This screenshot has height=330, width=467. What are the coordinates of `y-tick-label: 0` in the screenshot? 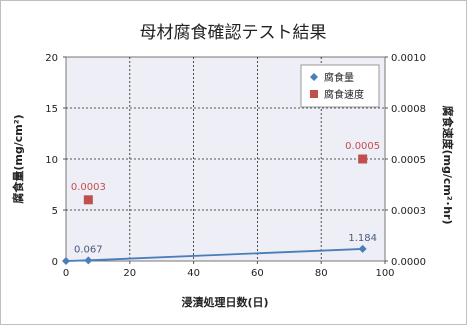 It's located at (55, 262).